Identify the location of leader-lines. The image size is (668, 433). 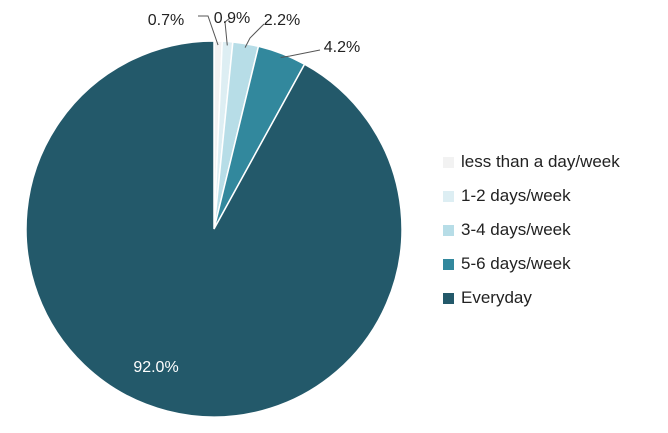
(259, 36).